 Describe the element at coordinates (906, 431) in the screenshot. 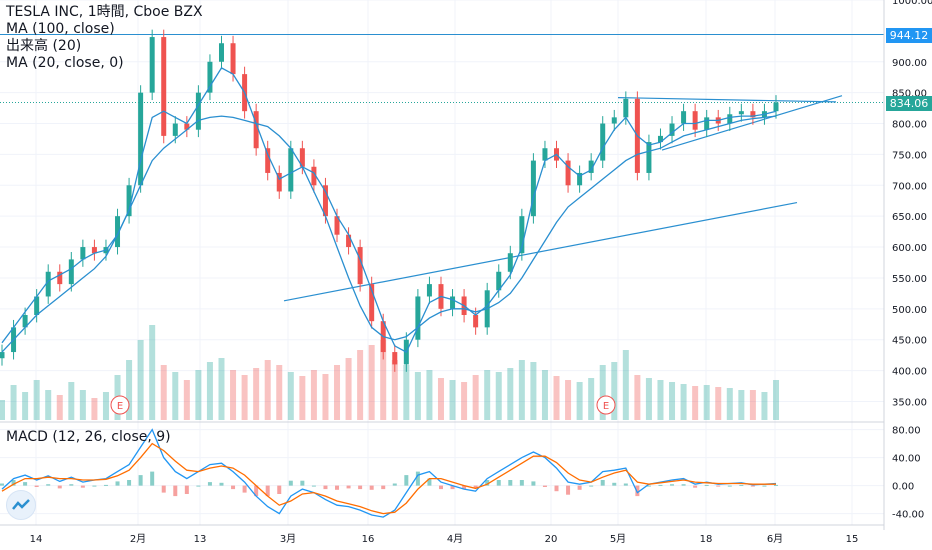

I see `macd-tick-label: 80.00` at that location.